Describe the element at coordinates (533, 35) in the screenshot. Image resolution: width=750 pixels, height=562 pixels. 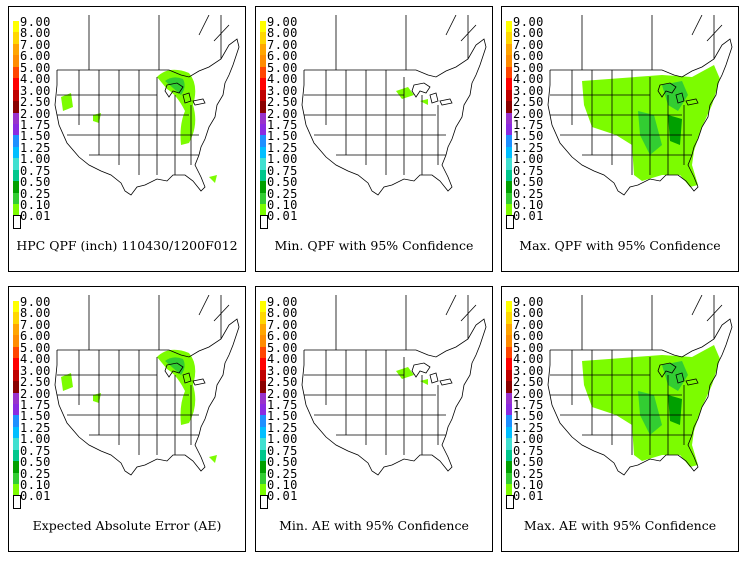
I see `legend-row: 8.00` at that location.